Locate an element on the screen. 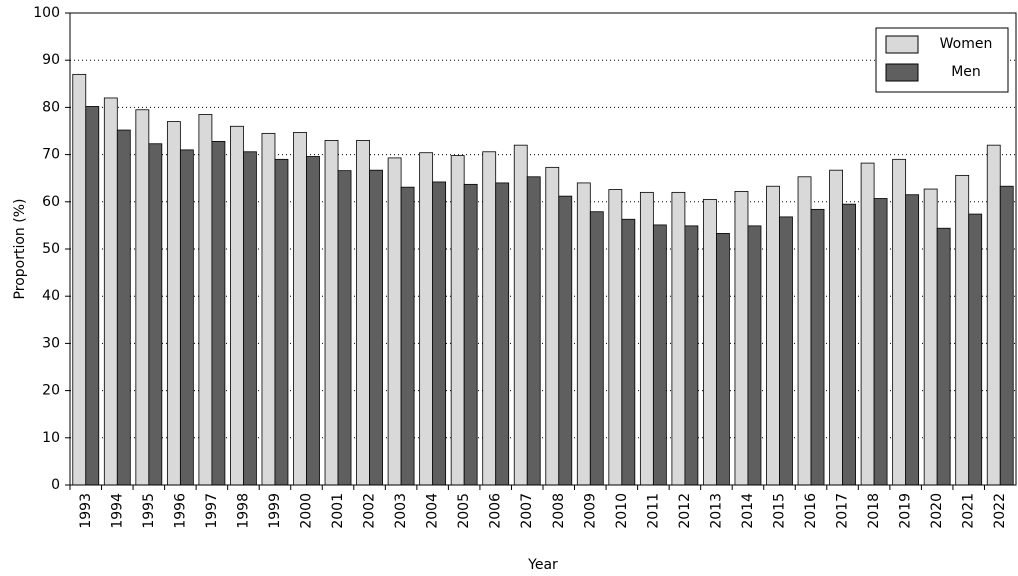 The image size is (1018, 576). y-tick-label: 100 is located at coordinates (46, 13).